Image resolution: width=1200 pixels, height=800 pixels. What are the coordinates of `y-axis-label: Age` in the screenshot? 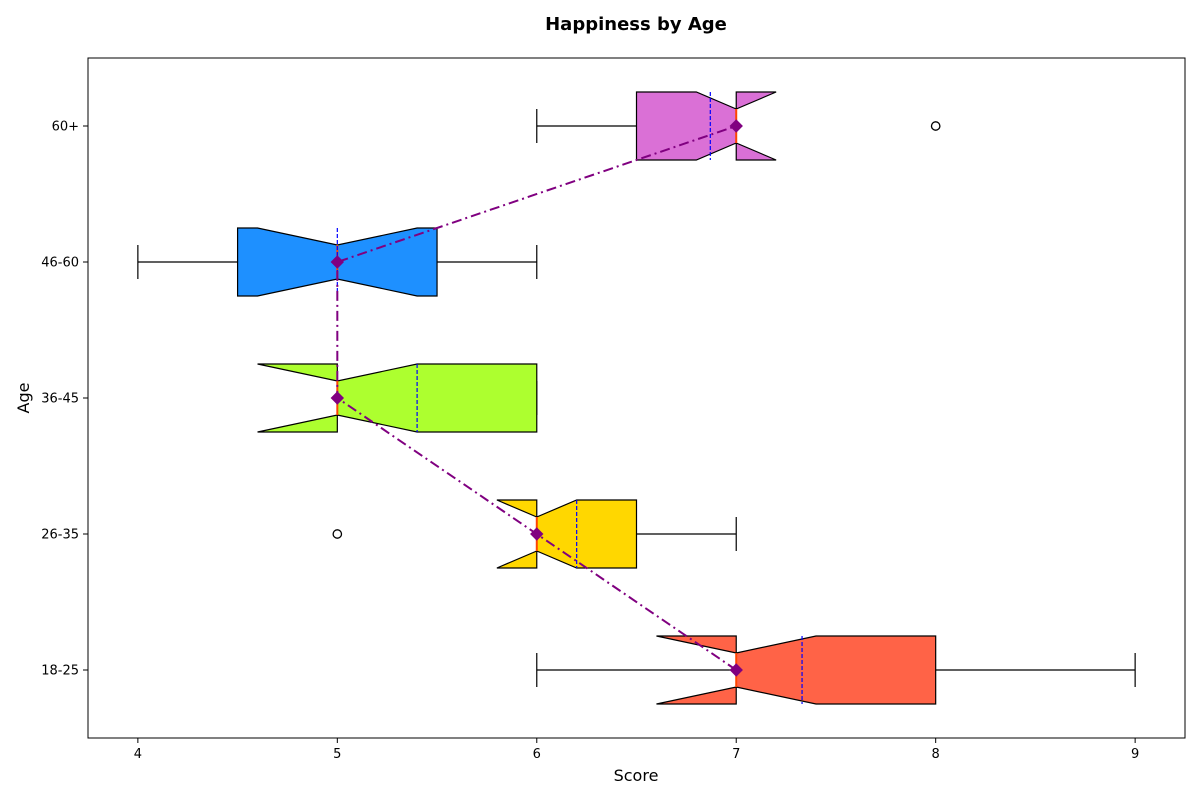 It's located at (23, 398).